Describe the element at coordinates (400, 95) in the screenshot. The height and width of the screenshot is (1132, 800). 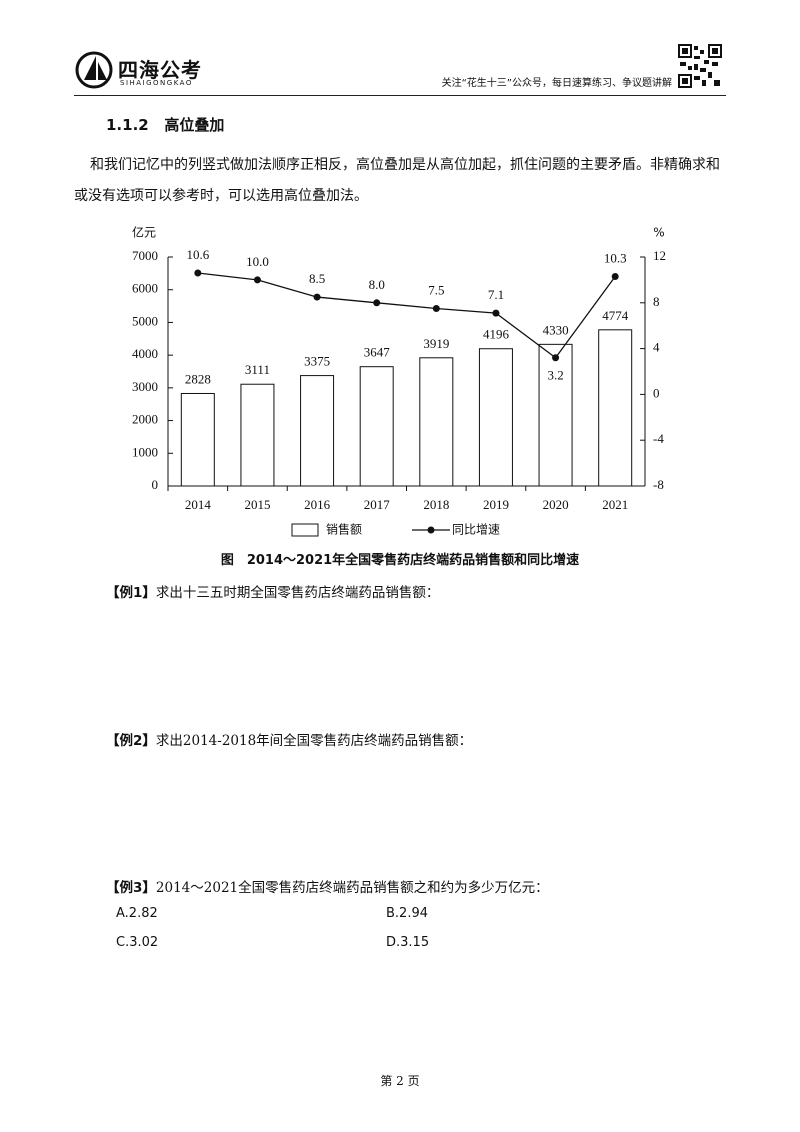
I see `header-rule` at that location.